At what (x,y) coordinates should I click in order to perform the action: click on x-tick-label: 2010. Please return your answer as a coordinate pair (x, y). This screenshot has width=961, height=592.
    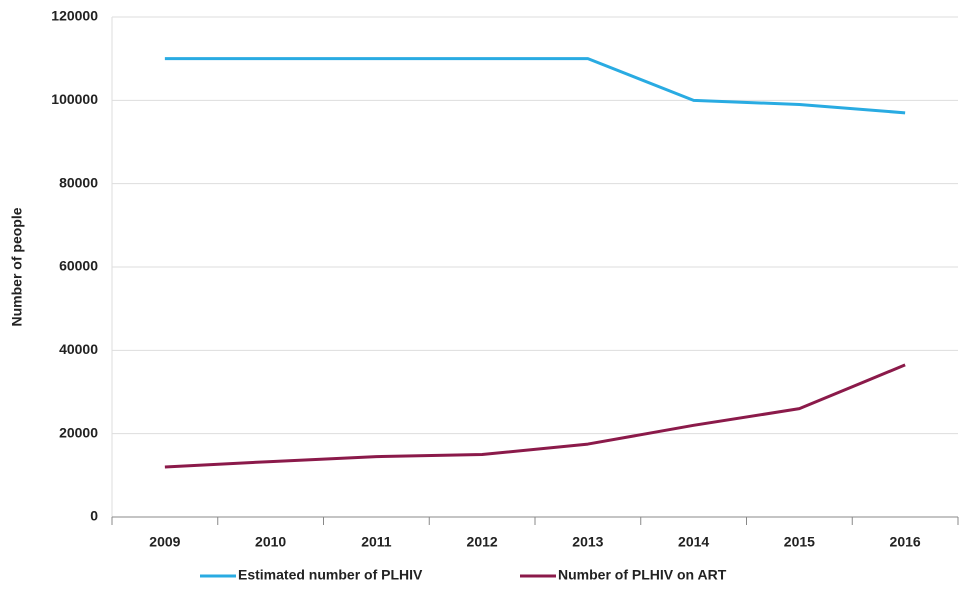
    Looking at the image, I should click on (270, 542).